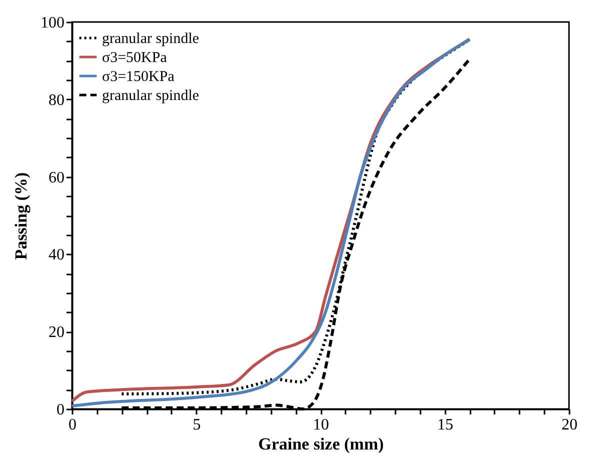 The image size is (615, 475). Describe the element at coordinates (56, 255) in the screenshot. I see `y-tick-label: 40` at that location.